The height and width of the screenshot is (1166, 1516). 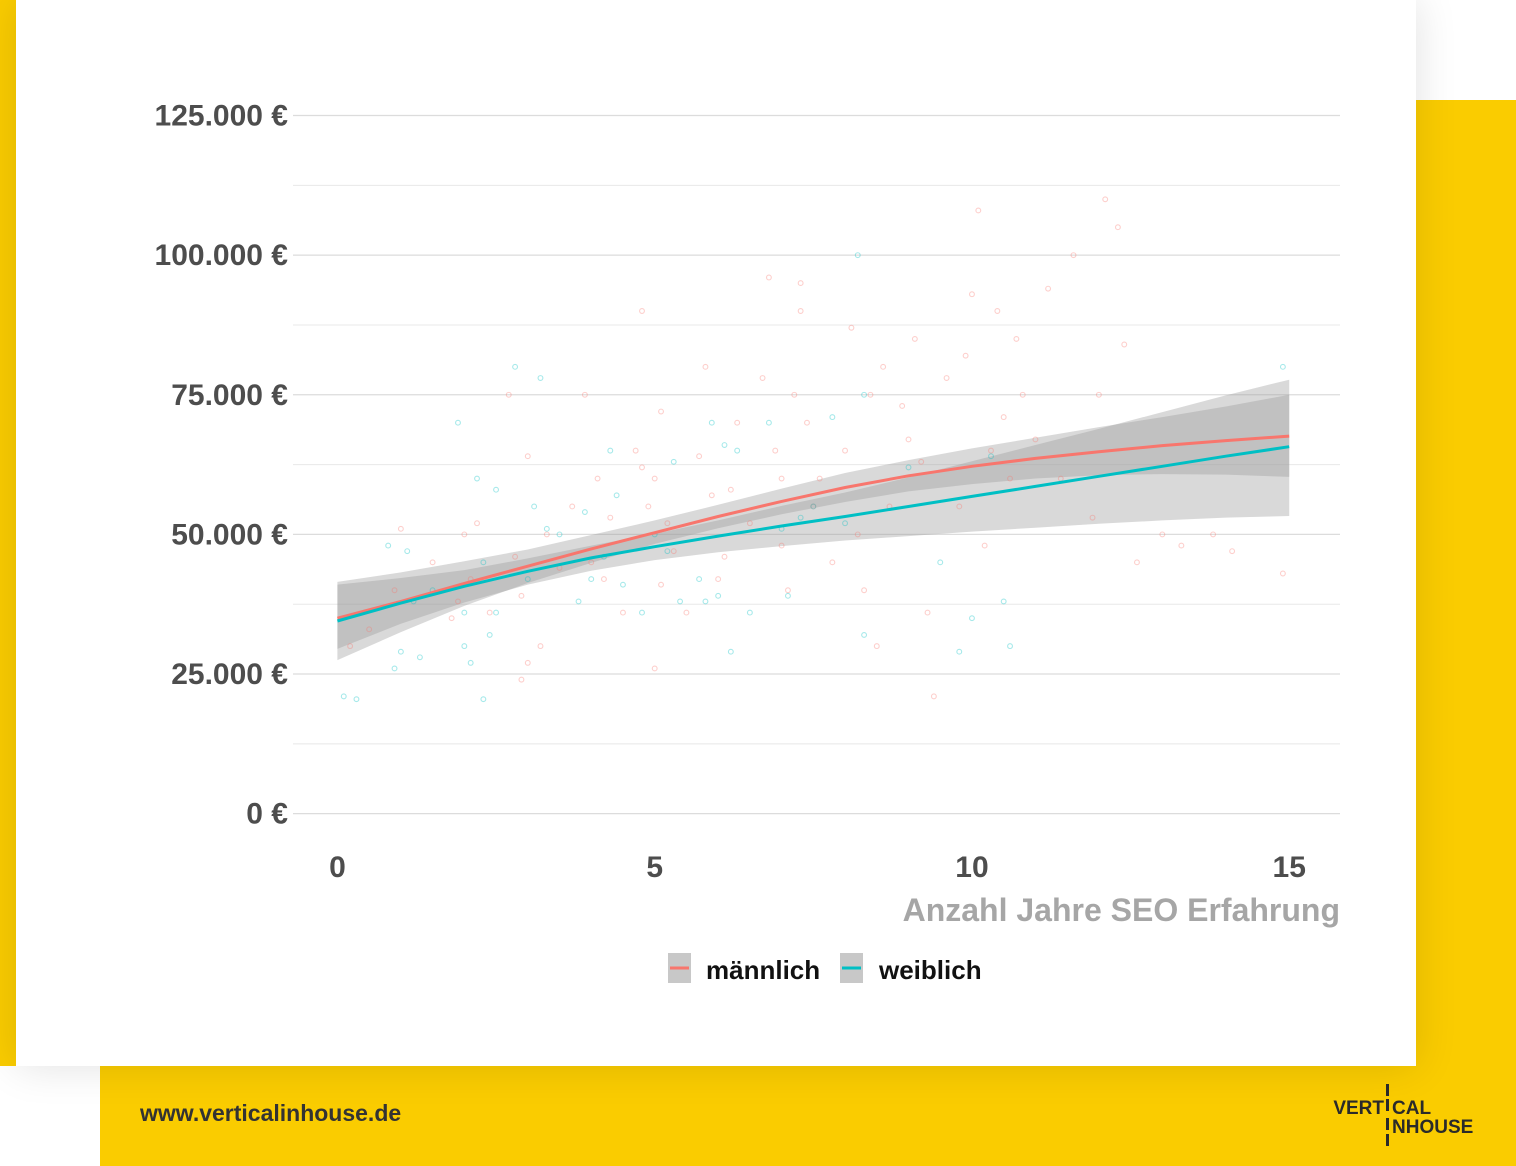 What do you see at coordinates (808, 1116) in the screenshot?
I see `yellow-footer-band` at bounding box center [808, 1116].